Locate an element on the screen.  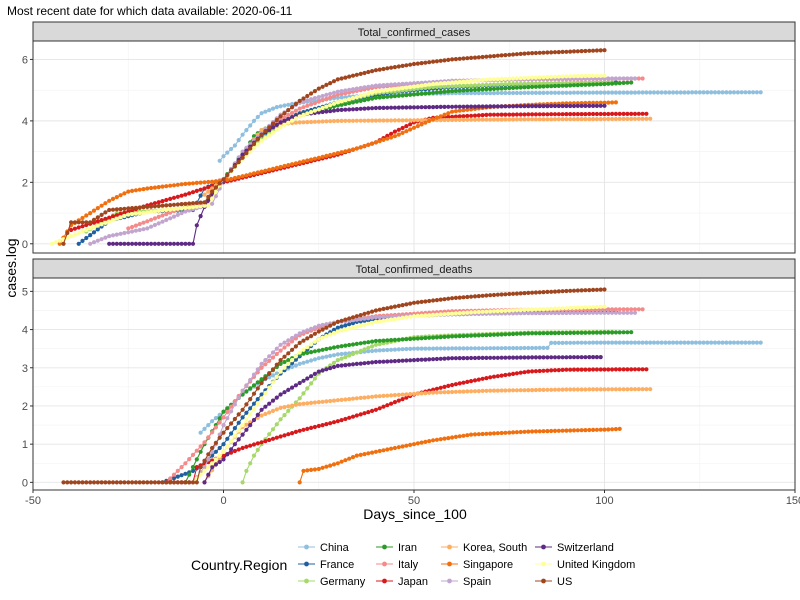
legend-item: Germany is located at coordinates (332, 582).